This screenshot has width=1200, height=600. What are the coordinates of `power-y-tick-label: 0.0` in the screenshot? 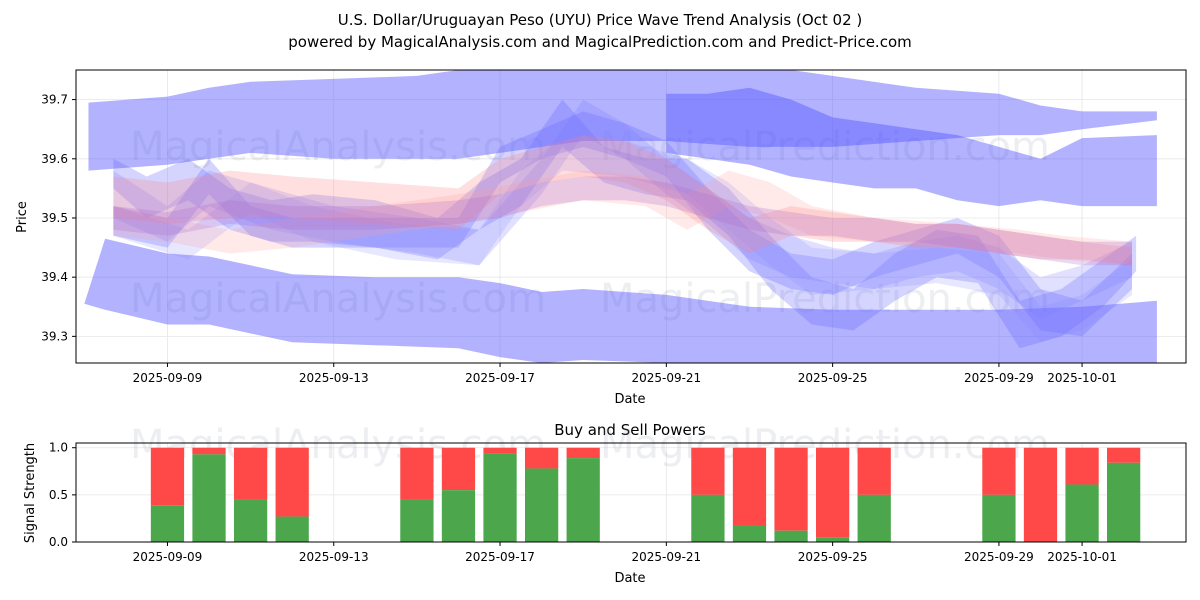 It's located at (58, 542).